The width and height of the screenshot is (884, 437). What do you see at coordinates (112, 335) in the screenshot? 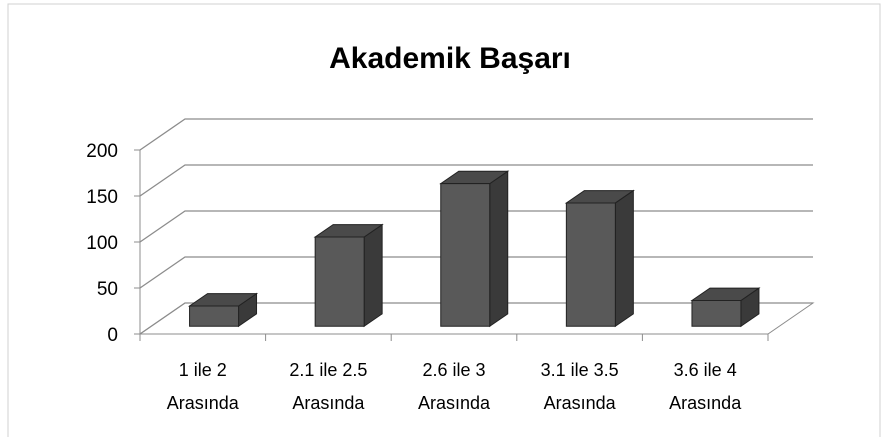
I see `y-tick-label: 0` at bounding box center [112, 335].